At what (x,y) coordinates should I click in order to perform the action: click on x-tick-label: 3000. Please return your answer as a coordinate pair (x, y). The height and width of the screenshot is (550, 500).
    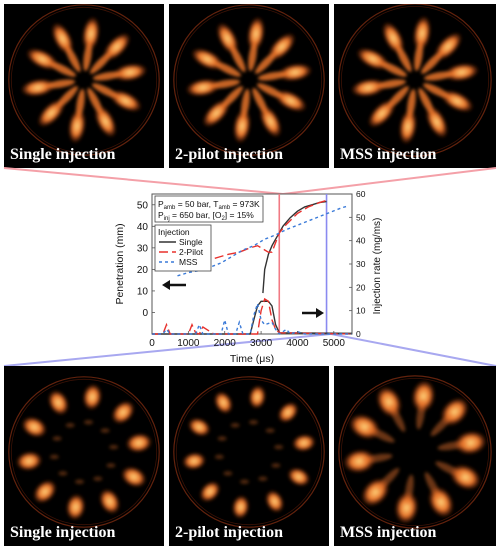
    Looking at the image, I should click on (261, 343).